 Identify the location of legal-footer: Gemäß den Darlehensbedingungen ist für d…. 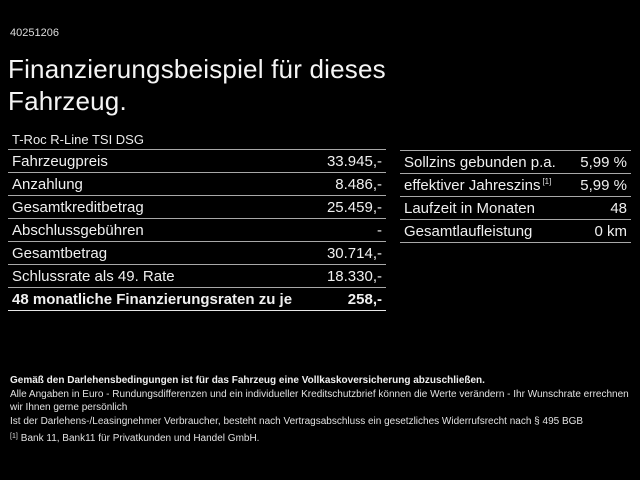
(321, 410).